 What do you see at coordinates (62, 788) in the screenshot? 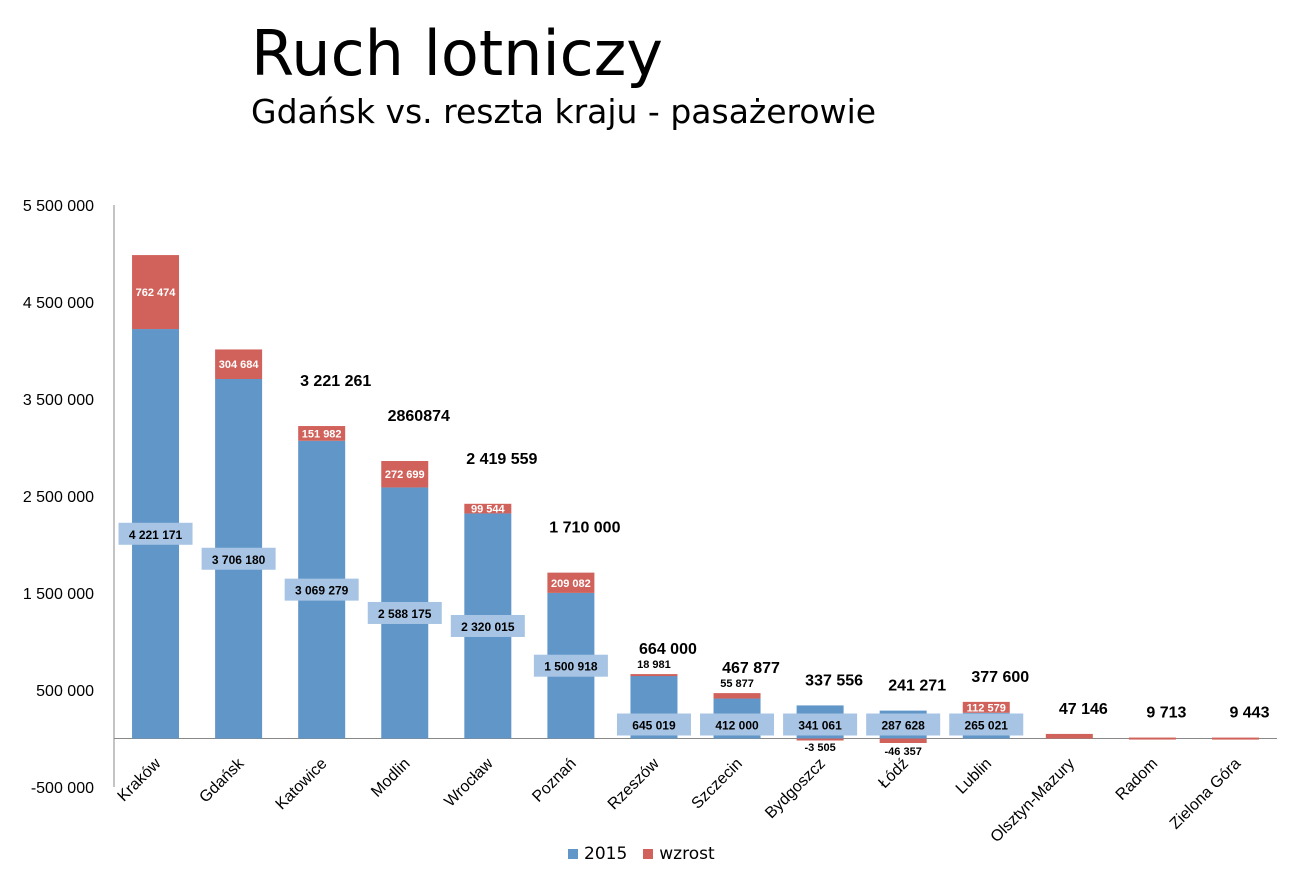
I see `y-tick-label: -500 000` at bounding box center [62, 788].